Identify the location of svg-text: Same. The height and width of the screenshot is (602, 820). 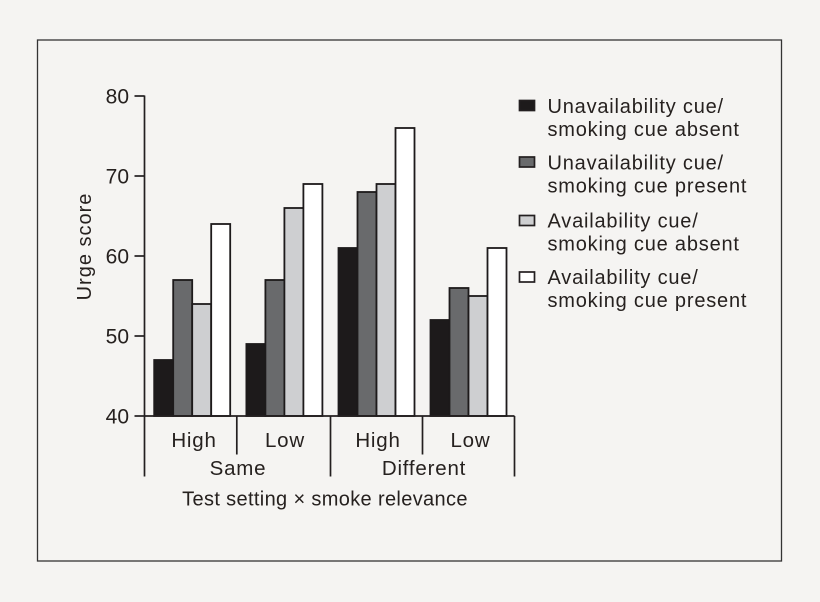
(238, 468).